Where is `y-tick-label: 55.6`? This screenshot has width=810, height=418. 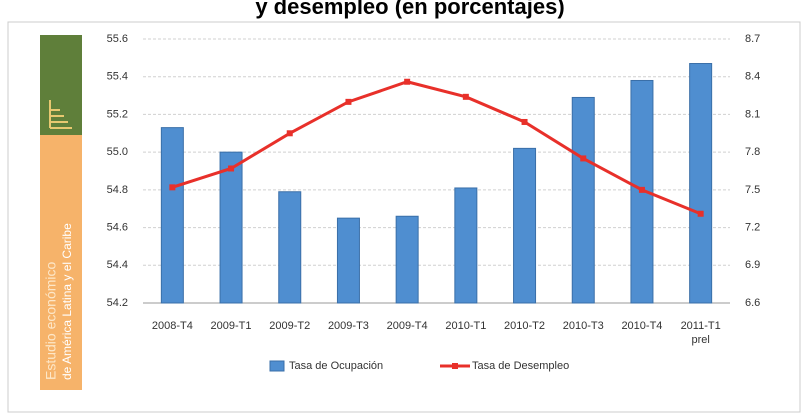 y-tick-label: 55.6 is located at coordinates (117, 39).